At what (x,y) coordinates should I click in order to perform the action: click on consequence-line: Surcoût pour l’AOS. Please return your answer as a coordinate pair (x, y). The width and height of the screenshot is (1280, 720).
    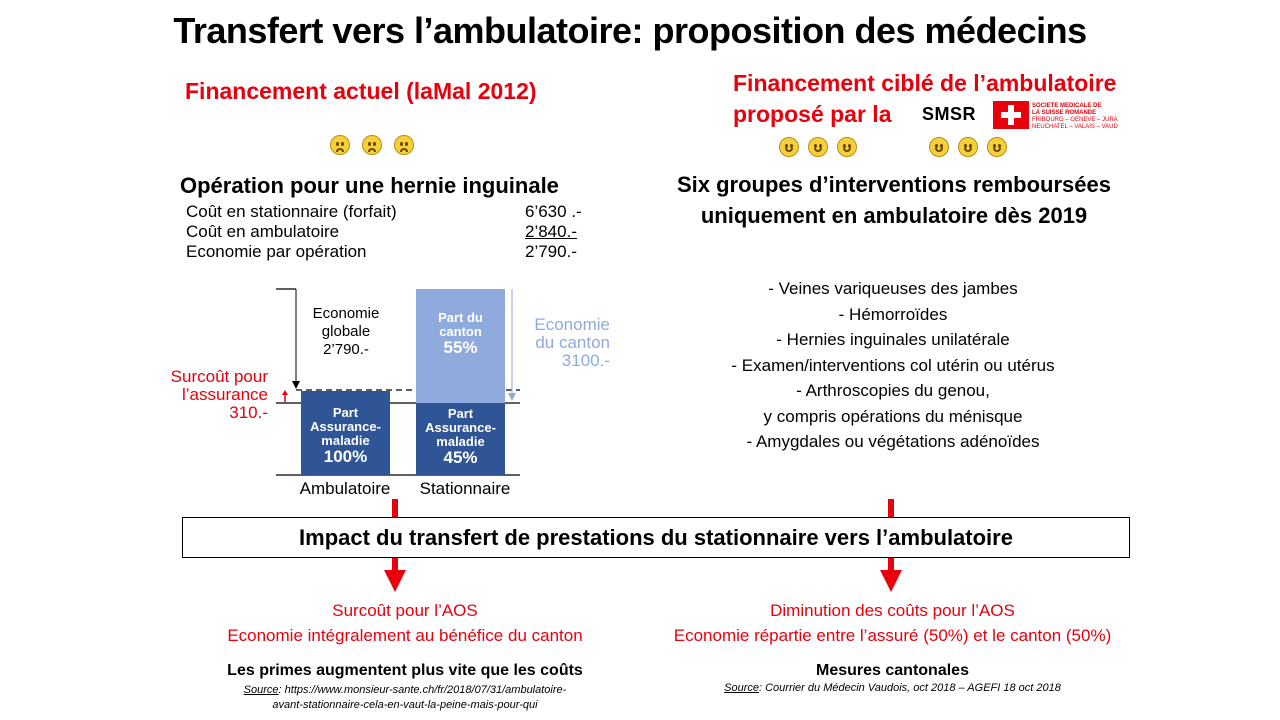
    Looking at the image, I should click on (405, 610).